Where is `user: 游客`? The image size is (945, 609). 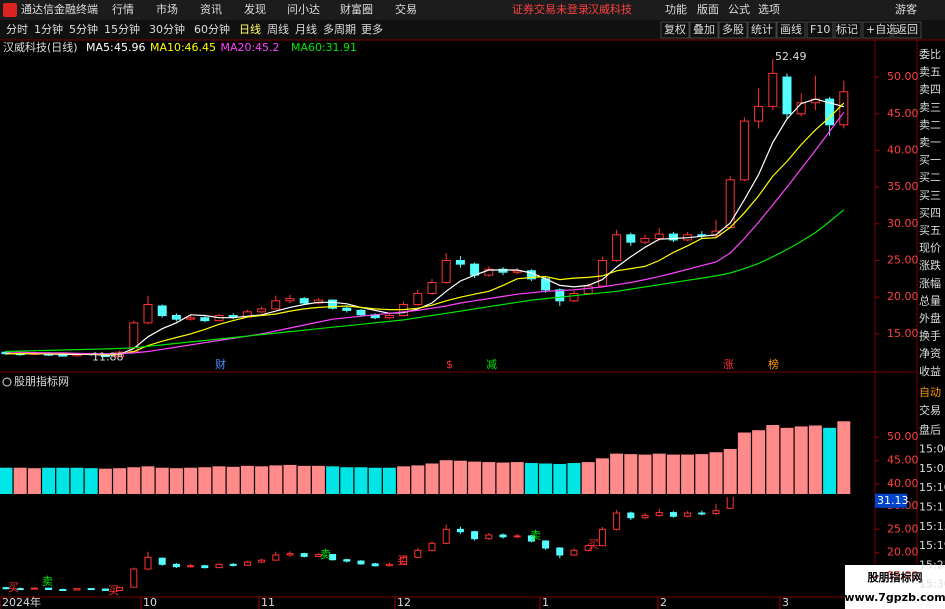 user: 游客 is located at coordinates (906, 9).